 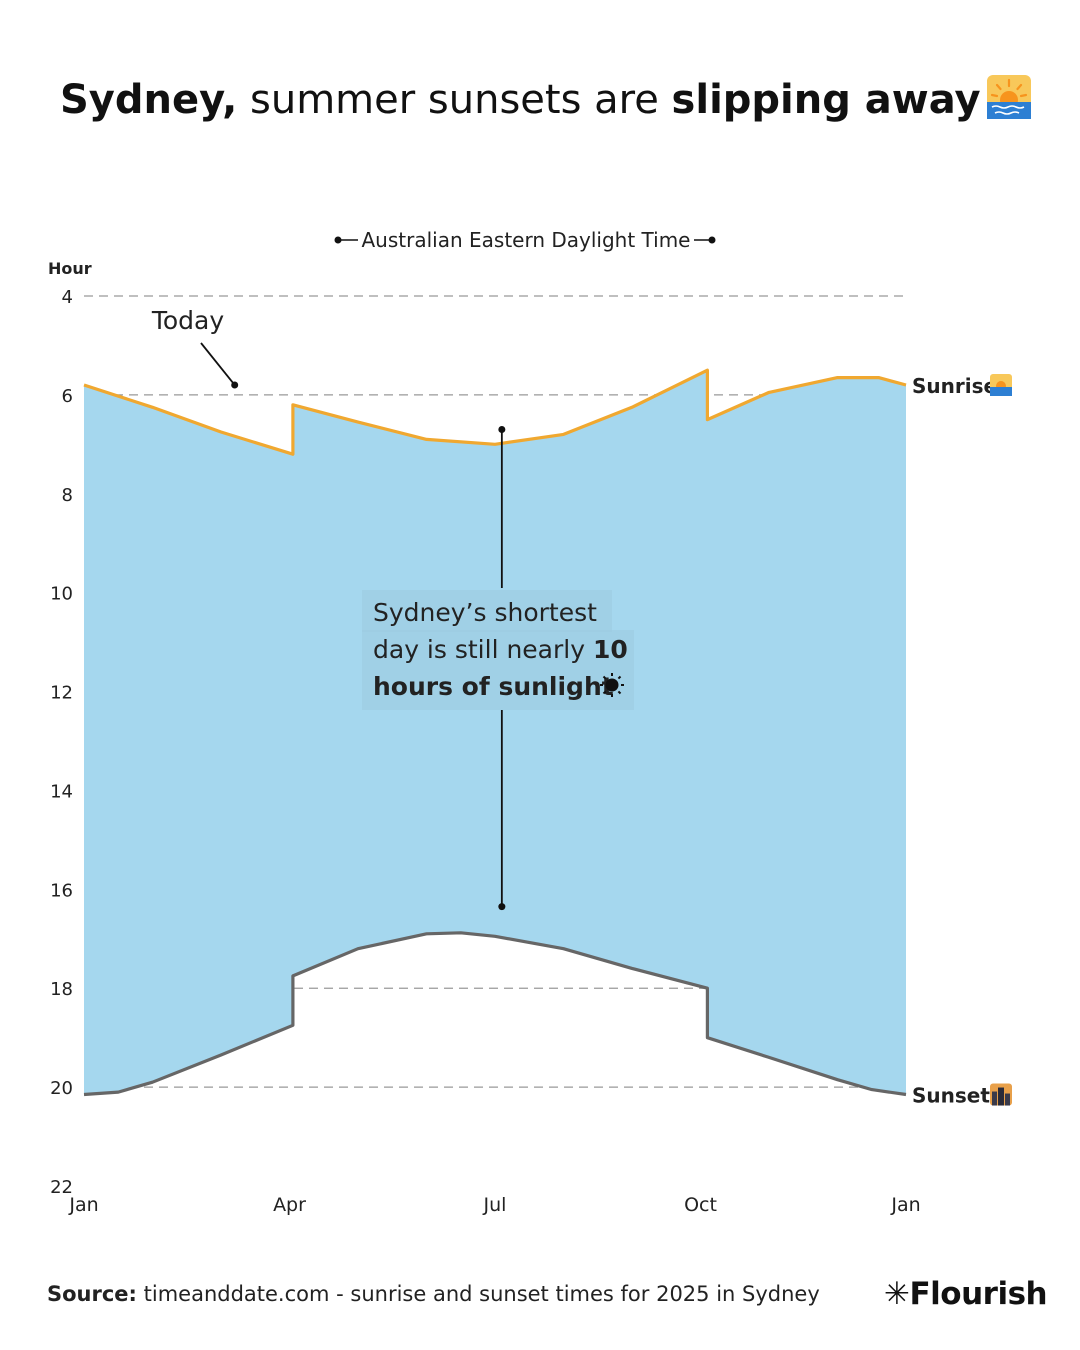 What do you see at coordinates (61, 1187) in the screenshot?
I see `y-tick-label: 22` at bounding box center [61, 1187].